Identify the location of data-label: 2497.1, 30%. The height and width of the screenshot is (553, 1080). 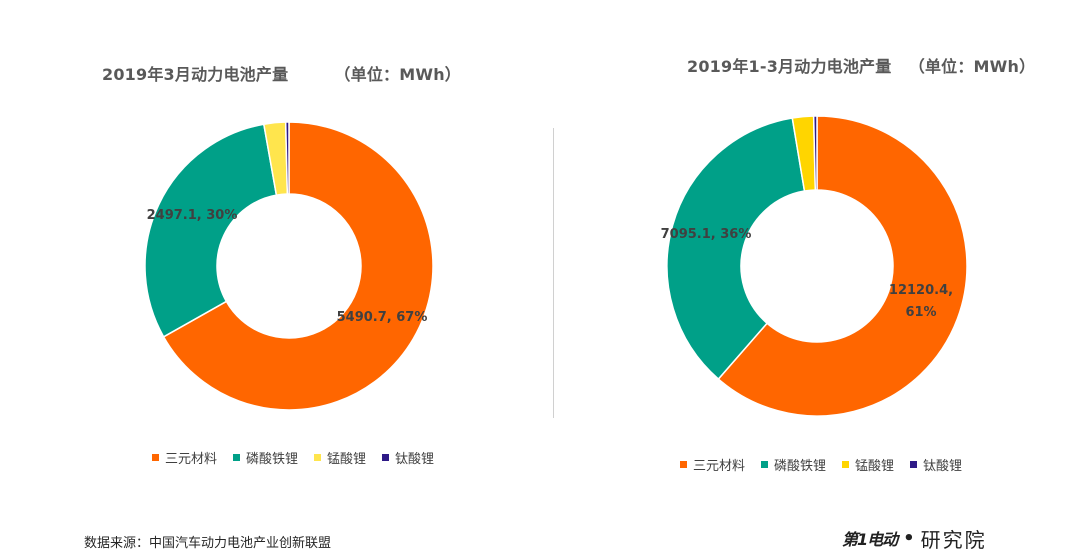
(192, 215).